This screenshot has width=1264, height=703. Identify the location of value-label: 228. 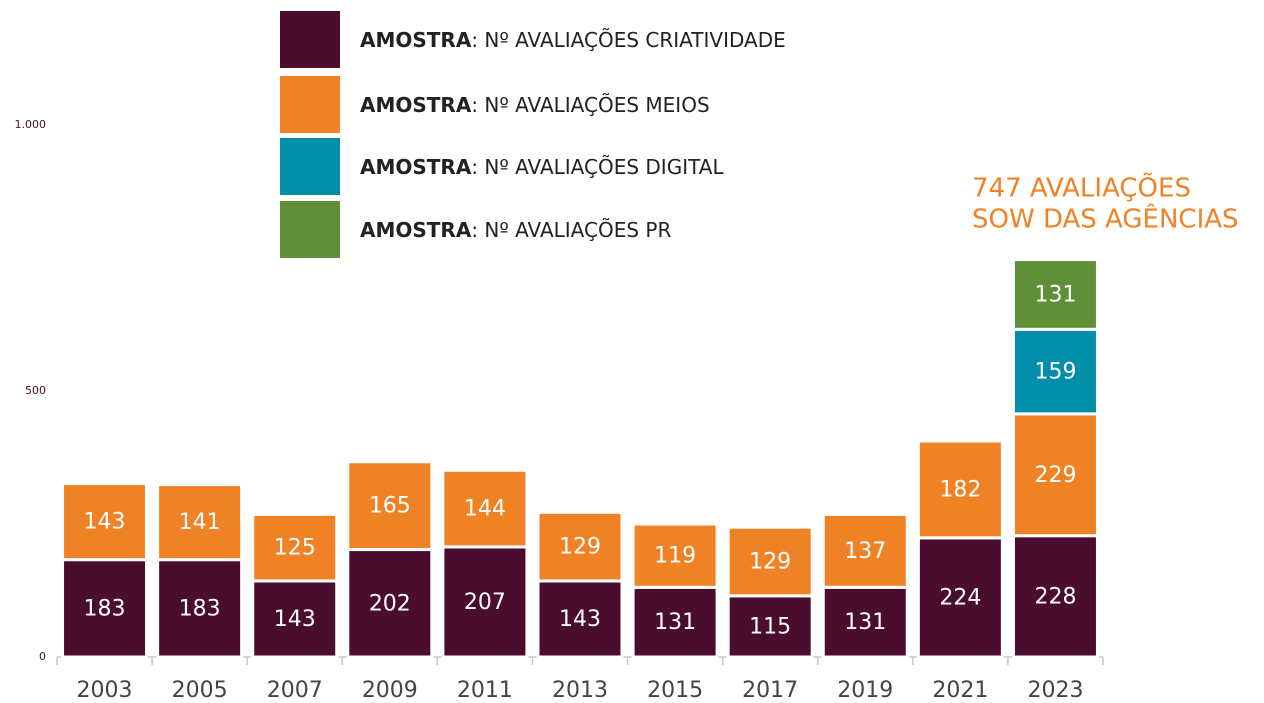
(1055, 596).